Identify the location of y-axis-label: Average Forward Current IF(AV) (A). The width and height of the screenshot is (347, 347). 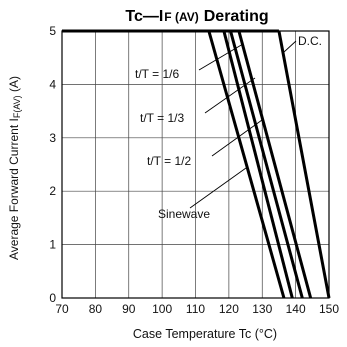
(14, 168).